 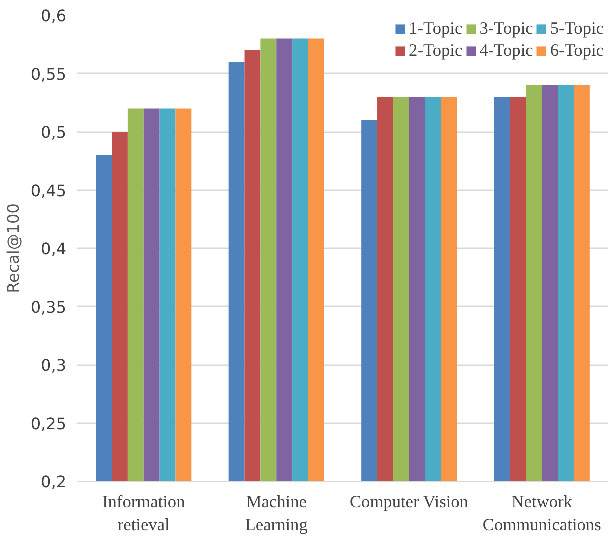 I want to click on legend-label: 2-Topic, so click(x=436, y=51).